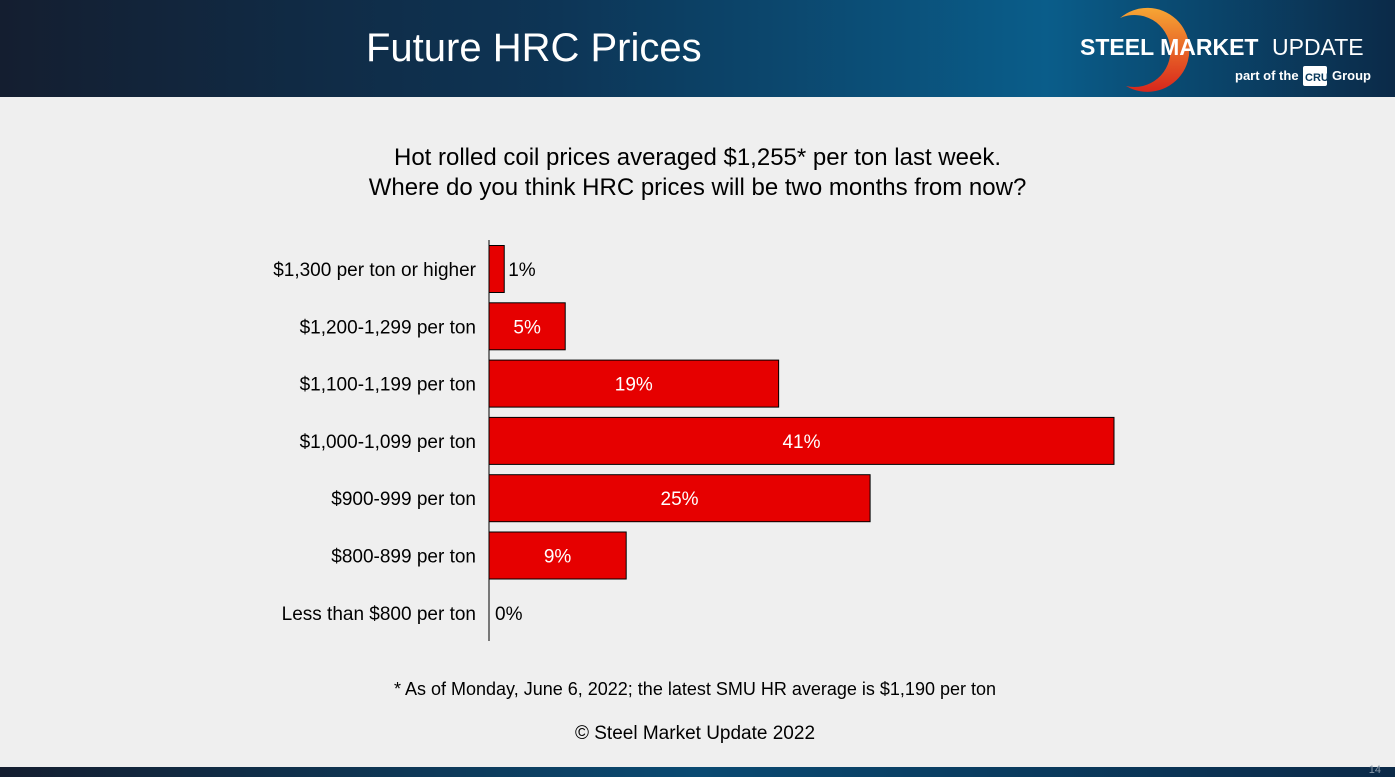  Describe the element at coordinates (403, 557) in the screenshot. I see `category-label: $800-899 per ton` at that location.